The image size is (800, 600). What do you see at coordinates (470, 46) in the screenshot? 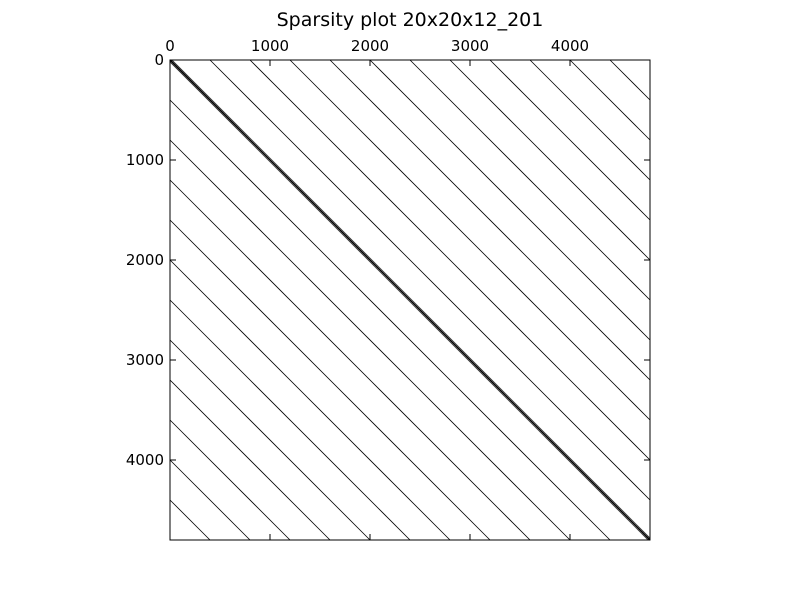
I see `x-tick-label: 3000` at bounding box center [470, 46].